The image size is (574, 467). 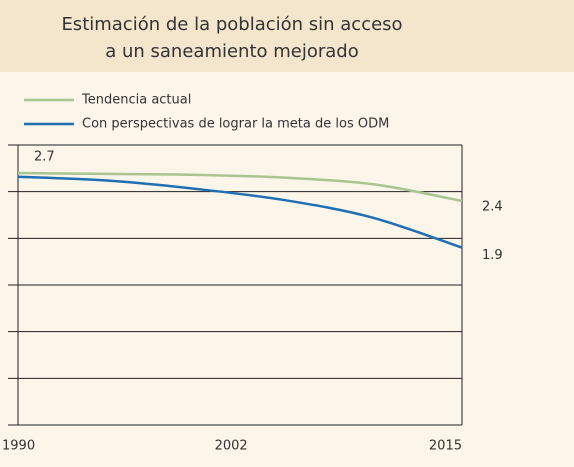 What do you see at coordinates (232, 51) in the screenshot?
I see `chart-title: a un saneamiento mejorado` at bounding box center [232, 51].